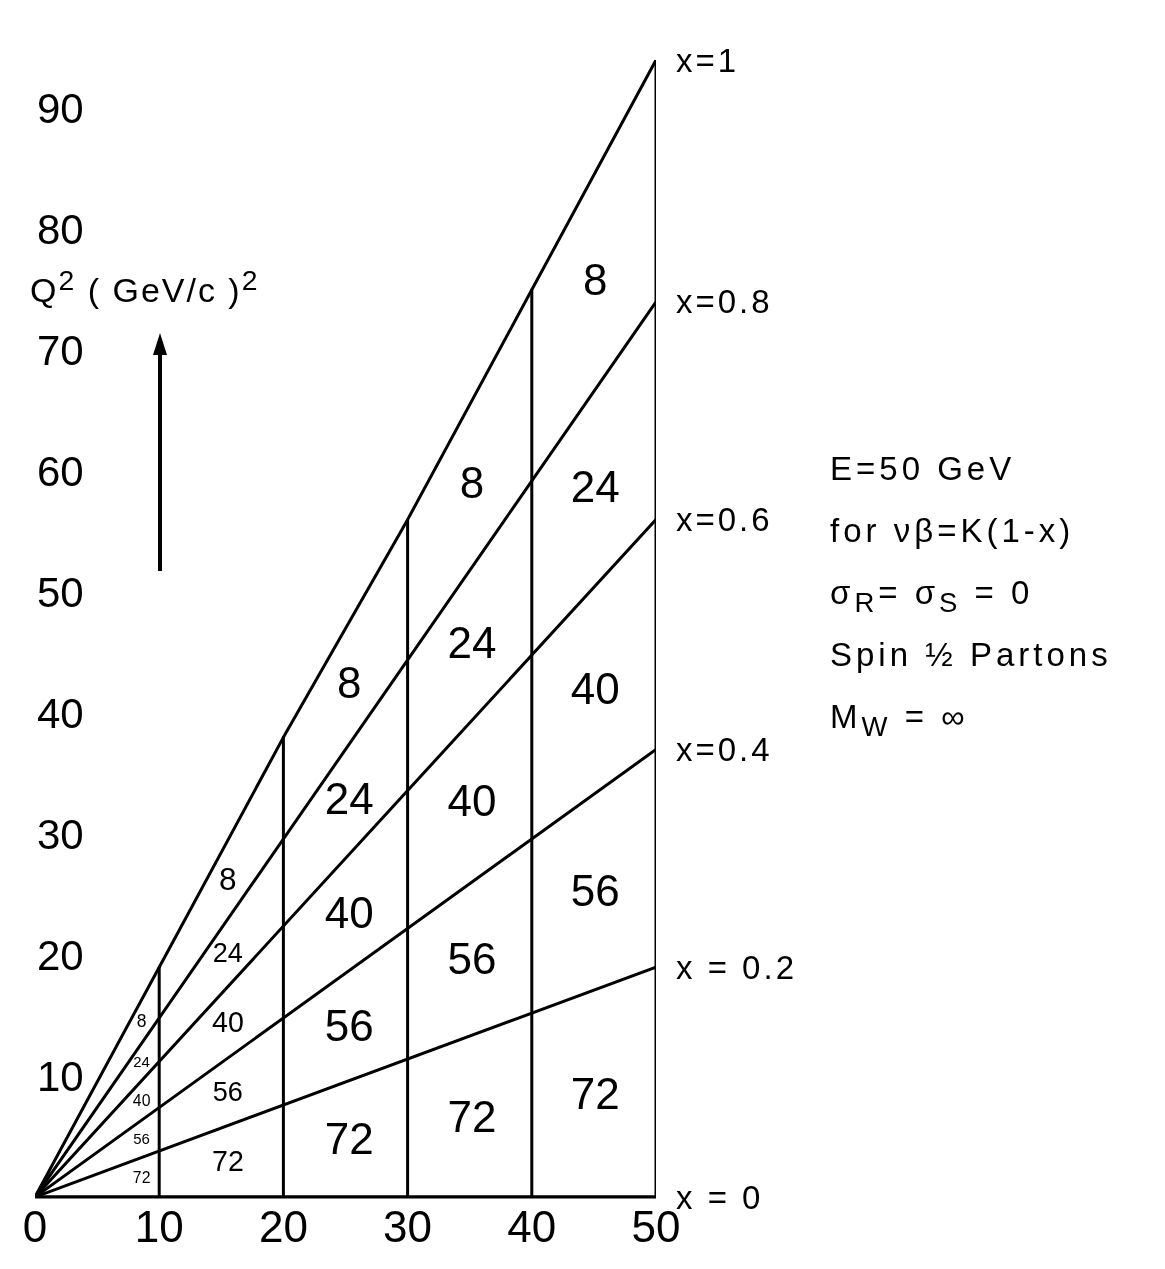 Image resolution: width=1165 pixels, height=1269 pixels. Describe the element at coordinates (408, 1227) in the screenshot. I see `x-tick-label: 30` at that location.